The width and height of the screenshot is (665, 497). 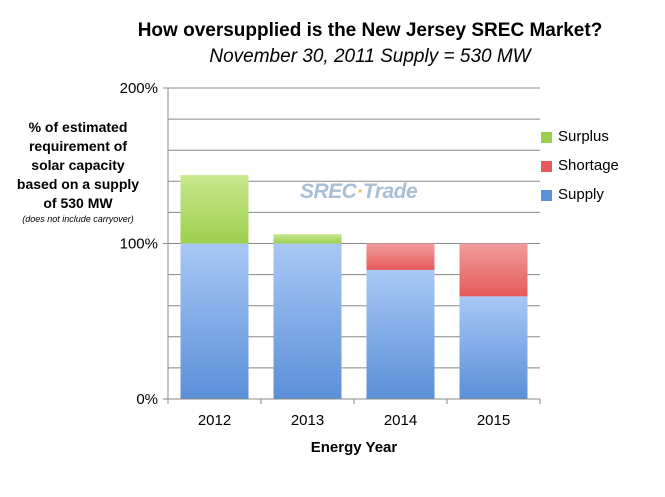 I want to click on y-tick-label: 100%, so click(x=139, y=244).